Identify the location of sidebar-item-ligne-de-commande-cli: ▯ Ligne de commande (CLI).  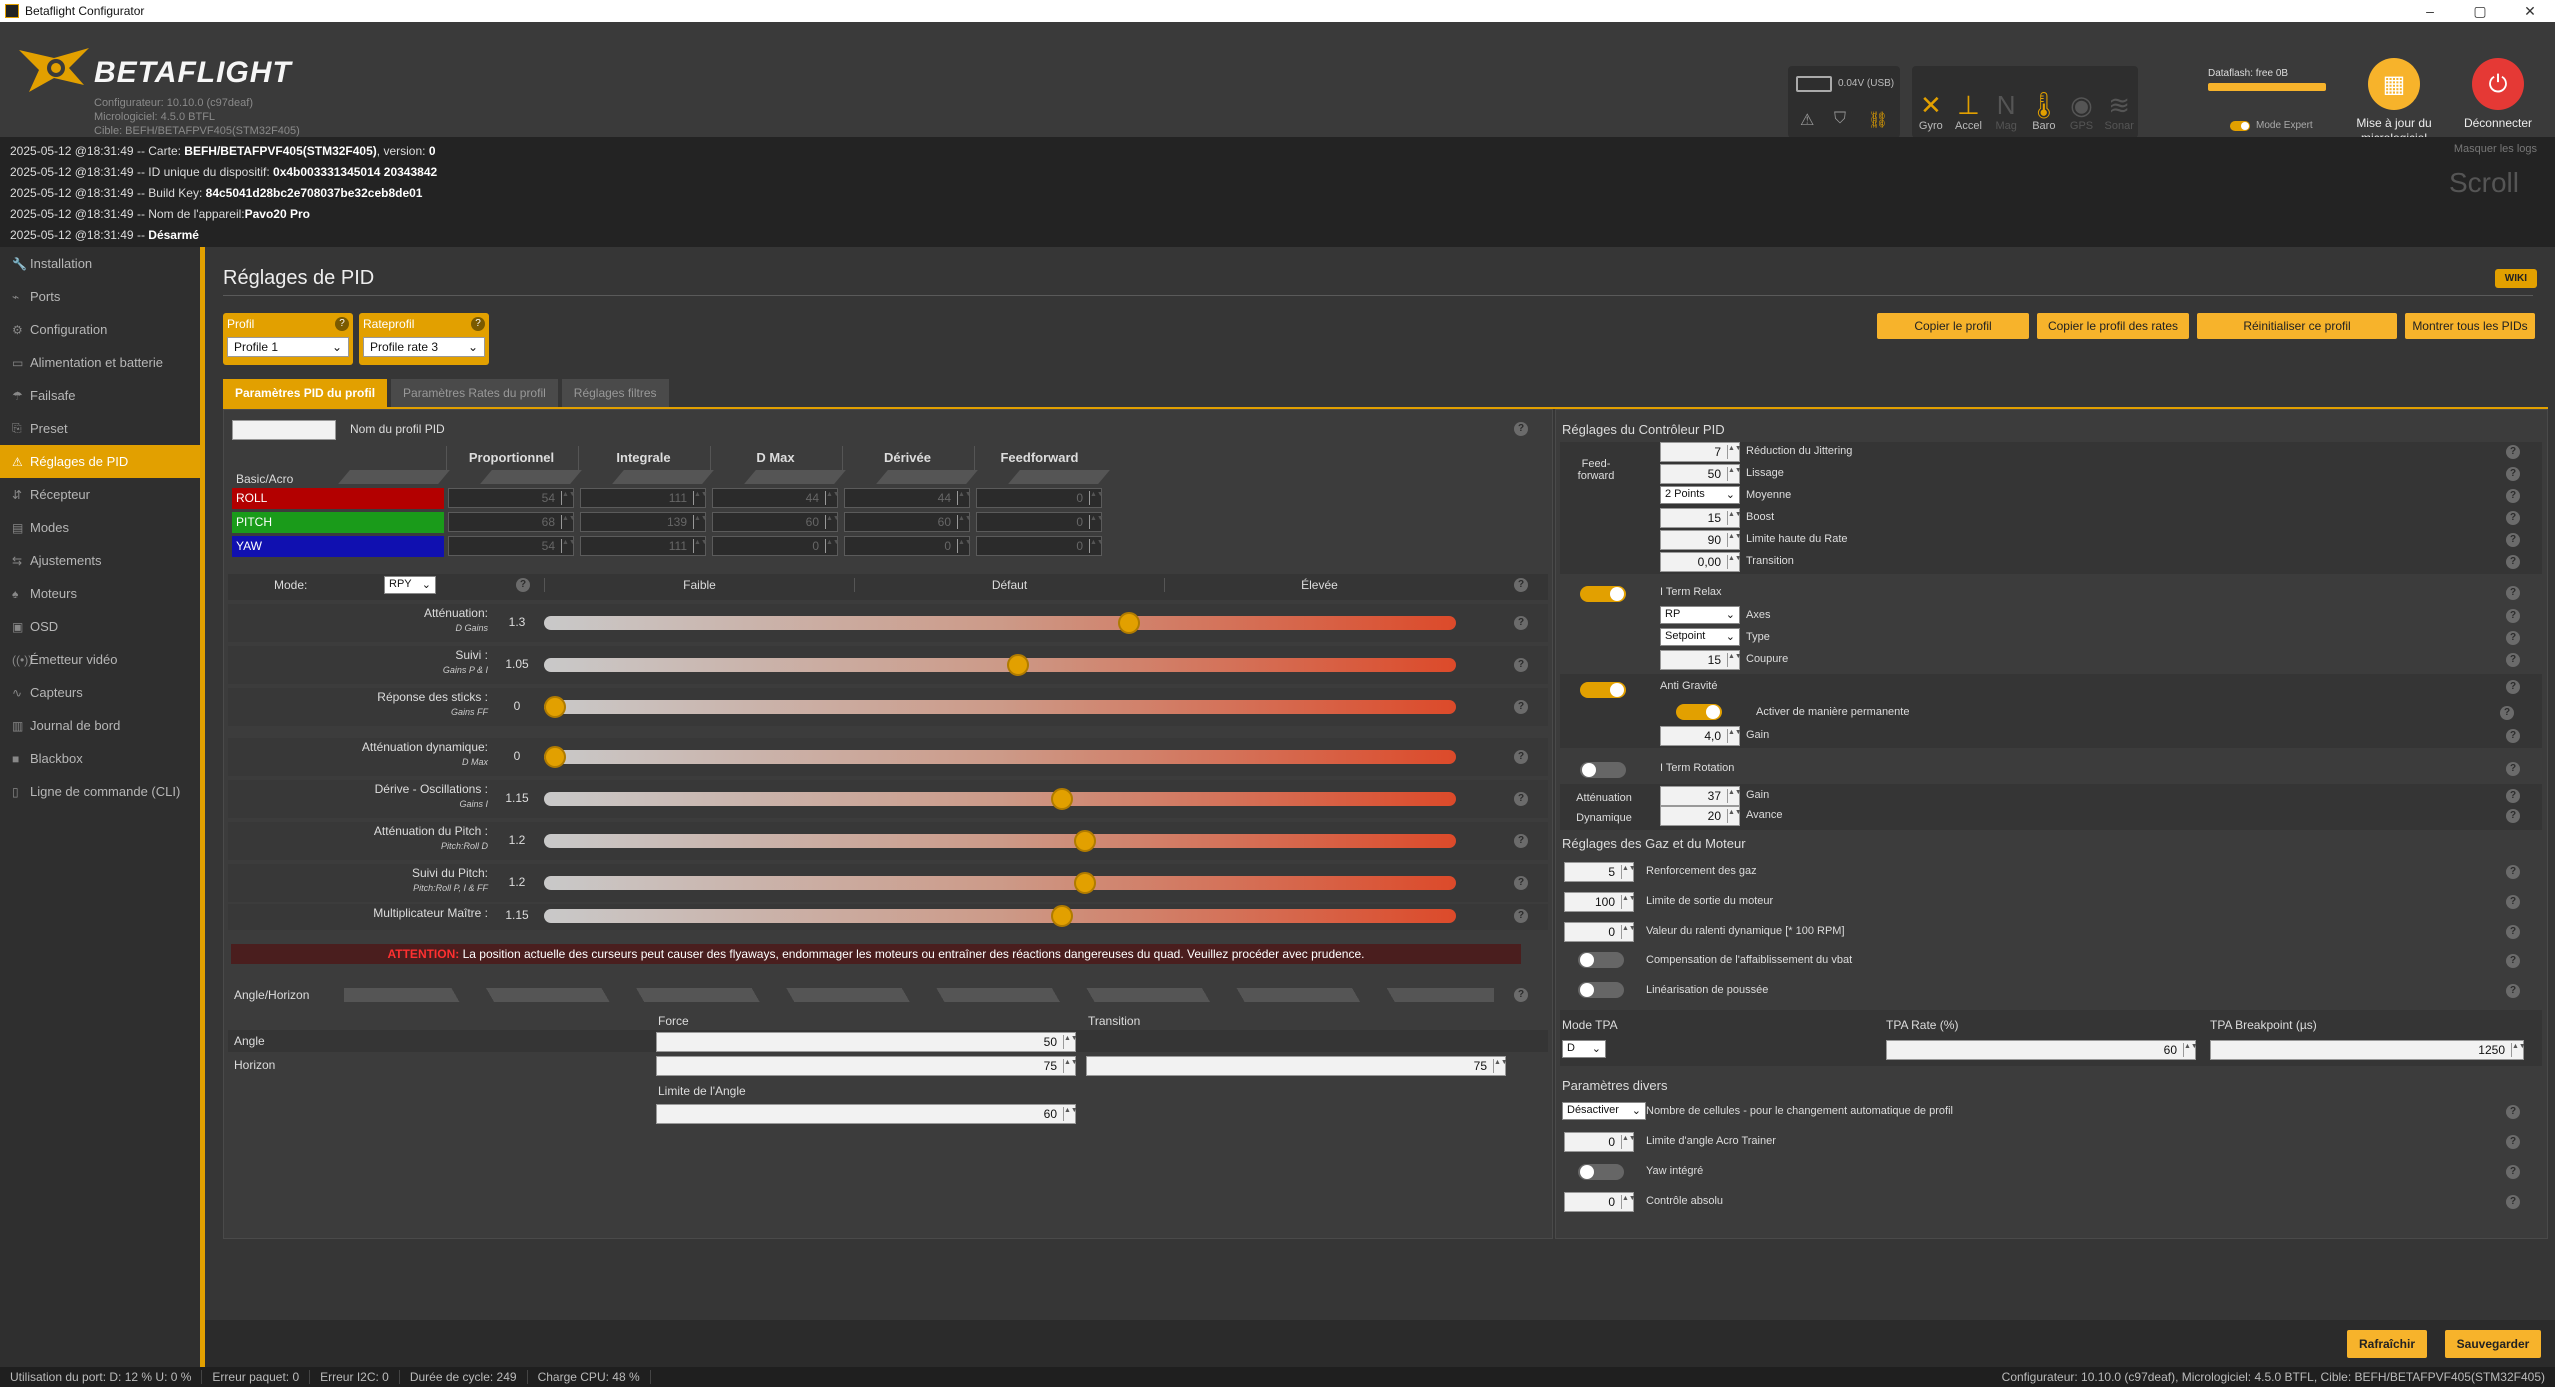
(100, 791).